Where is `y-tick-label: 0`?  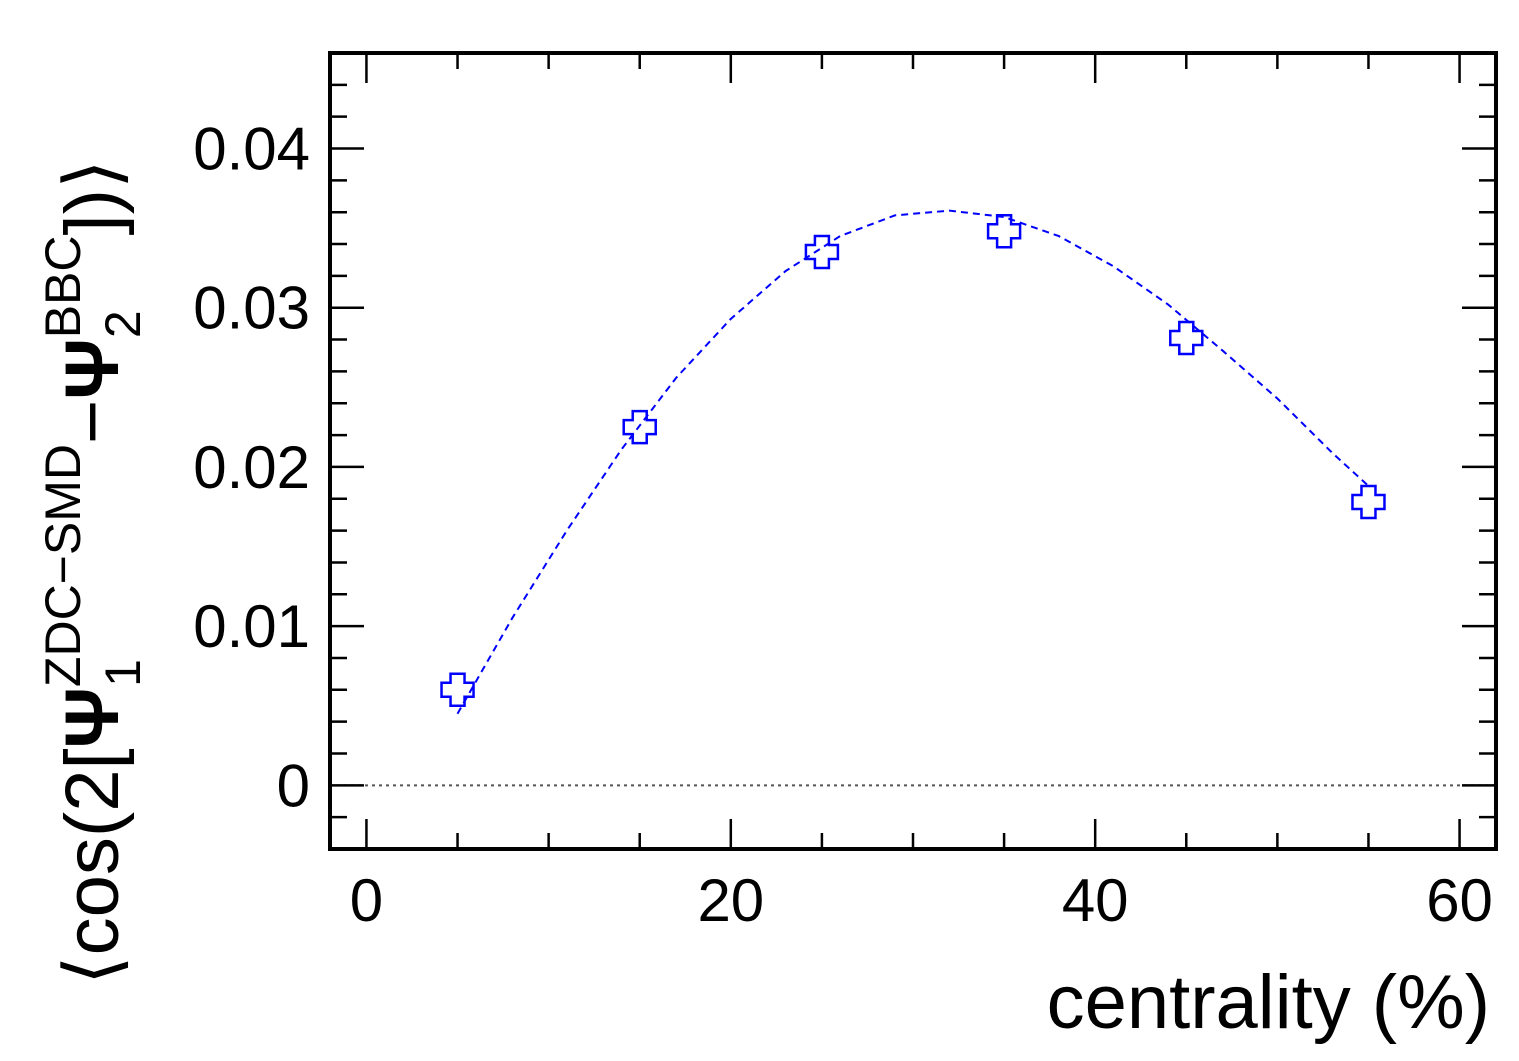
y-tick-label: 0 is located at coordinates (293, 785).